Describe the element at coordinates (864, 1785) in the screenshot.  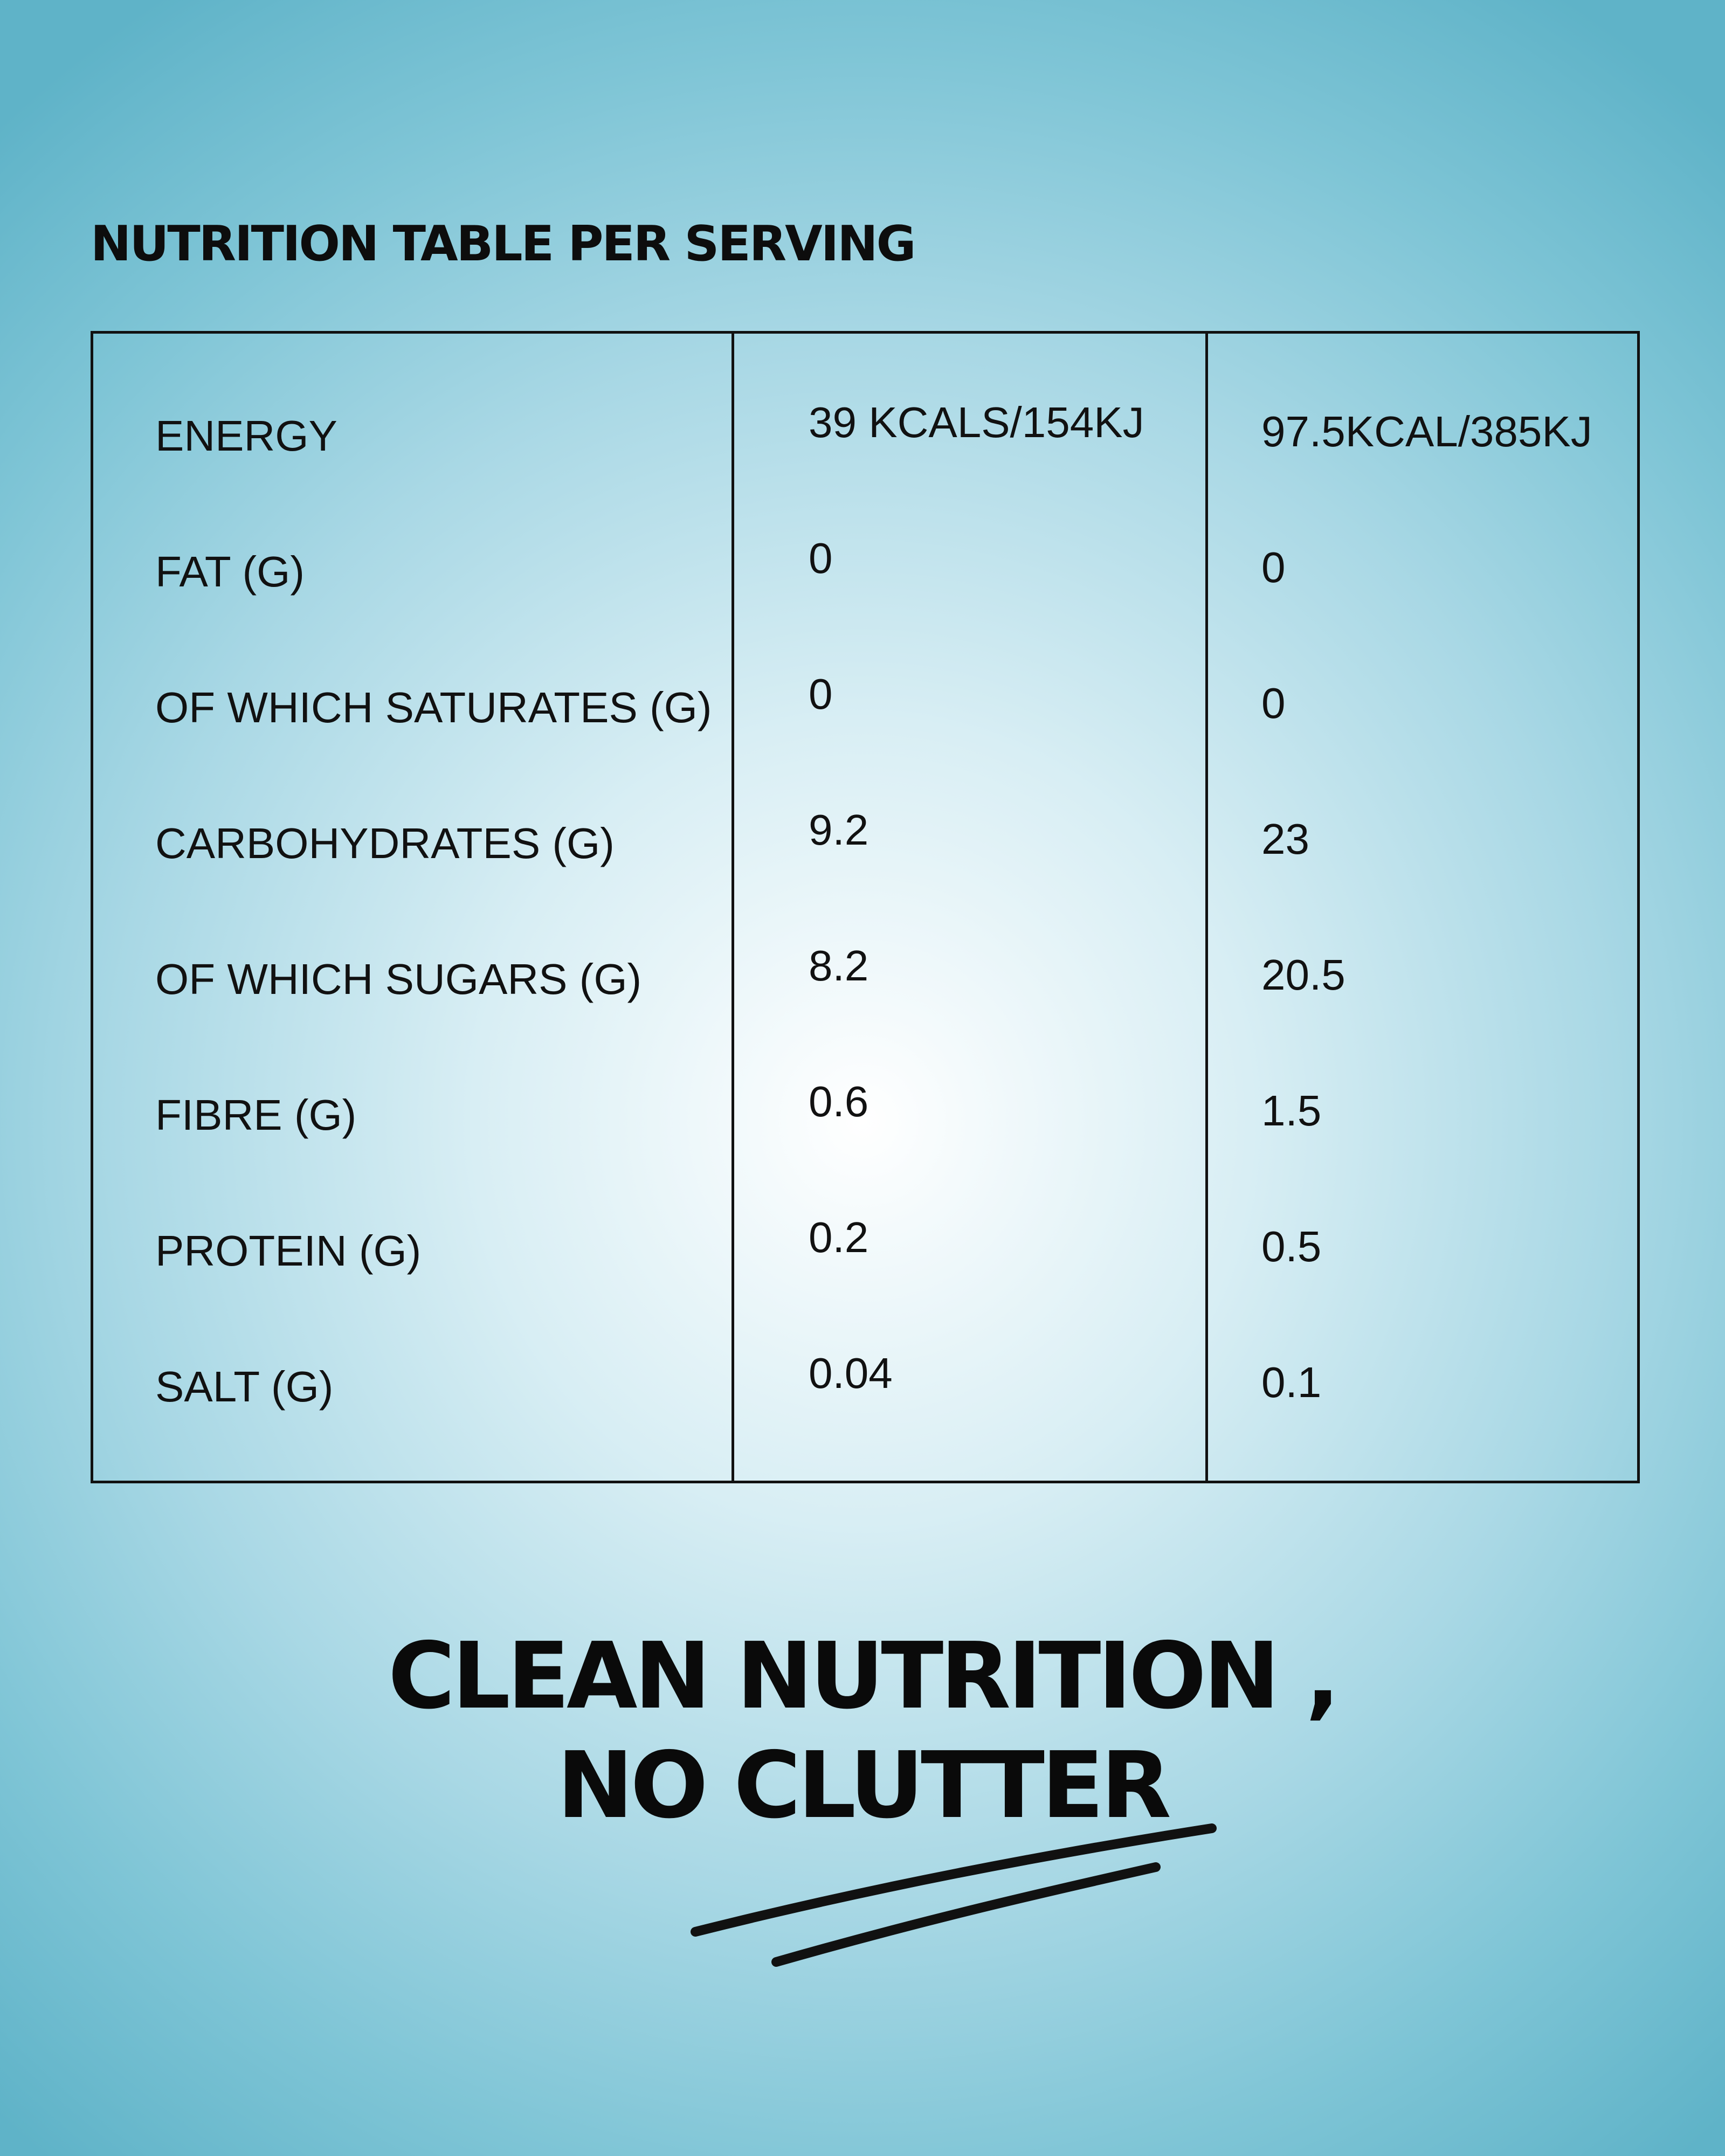
I see `tagline-line-2: NO CLUTTER` at that location.